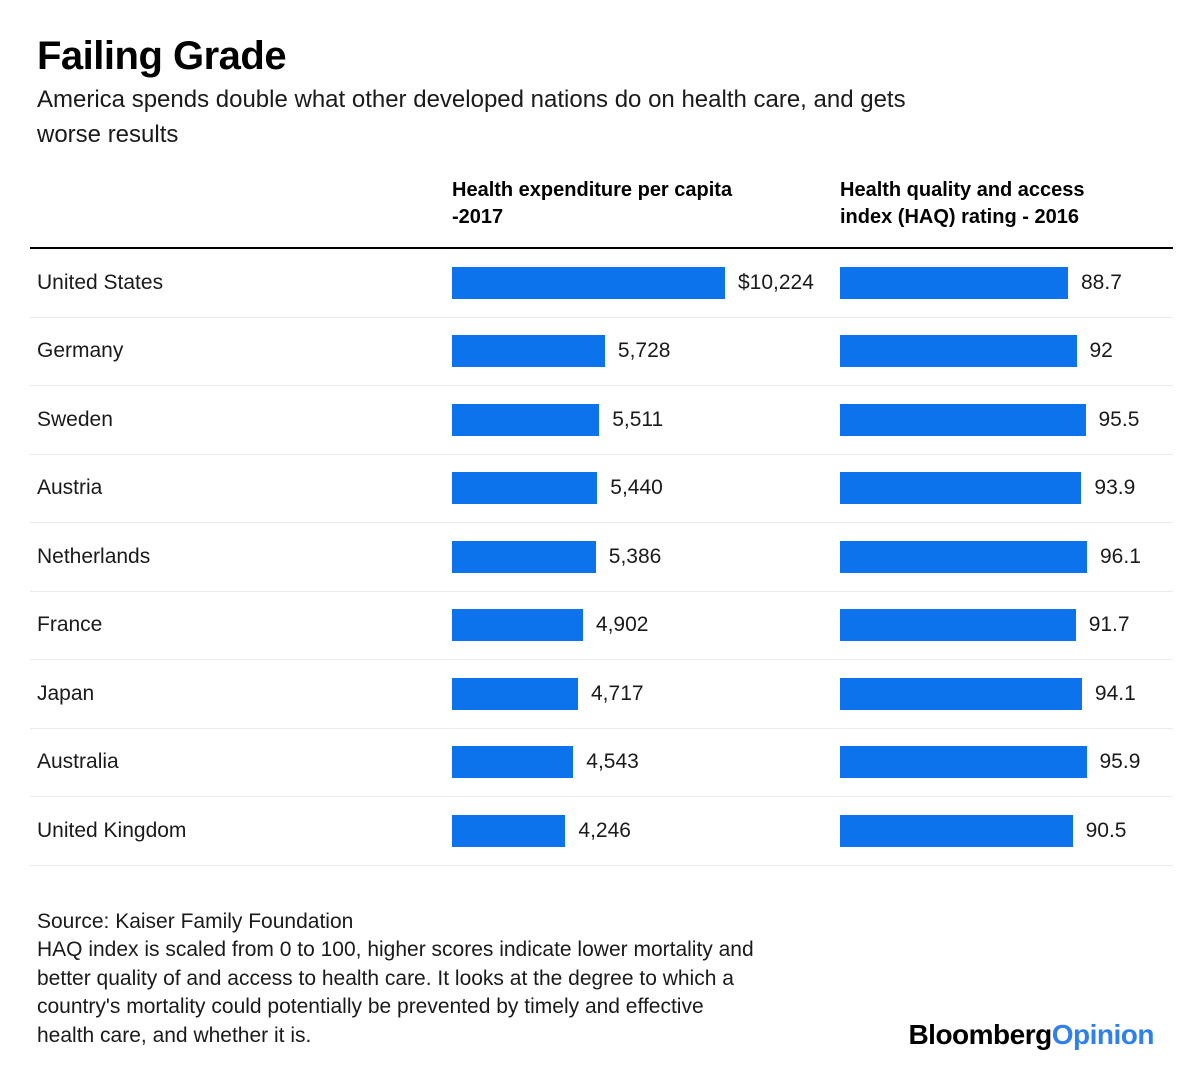  I want to click on expenditure-value: 5,511, so click(638, 419).